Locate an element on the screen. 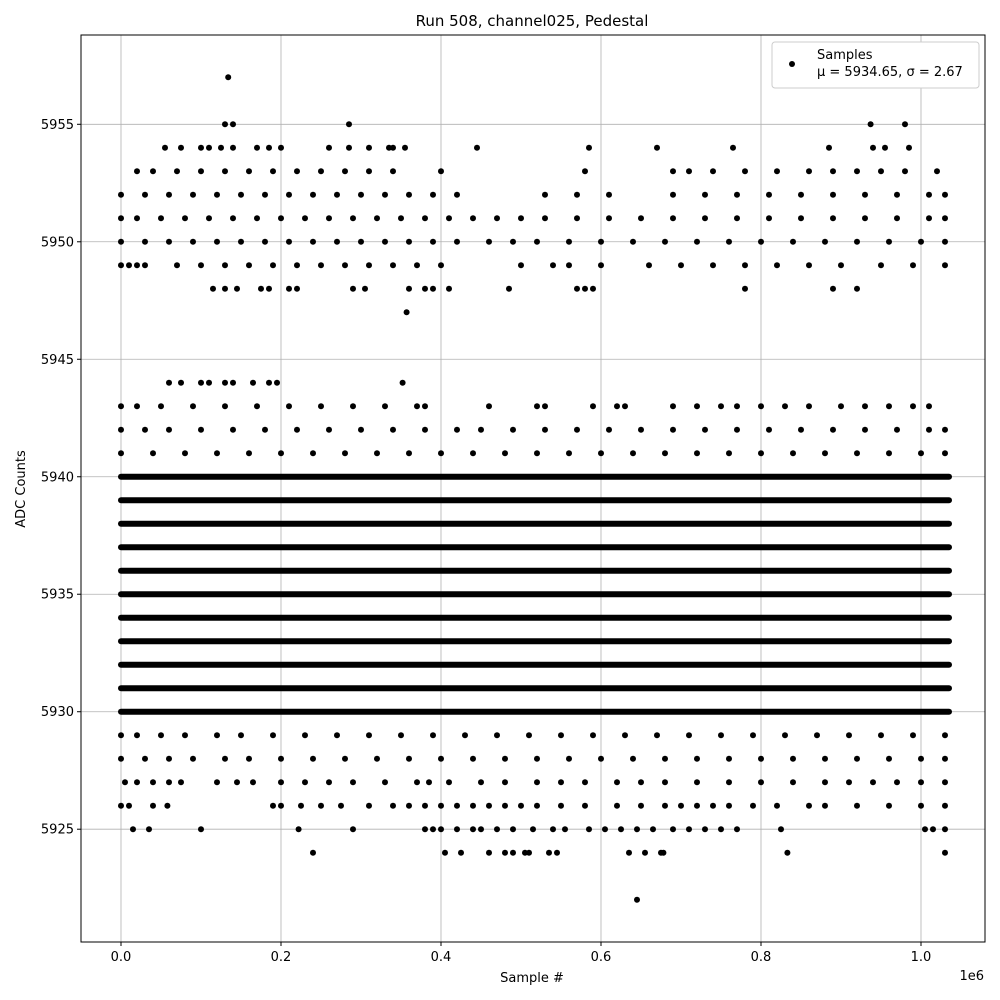 The height and width of the screenshot is (1000, 1000). x-axis-offset-label: 1e6 is located at coordinates (971, 976).